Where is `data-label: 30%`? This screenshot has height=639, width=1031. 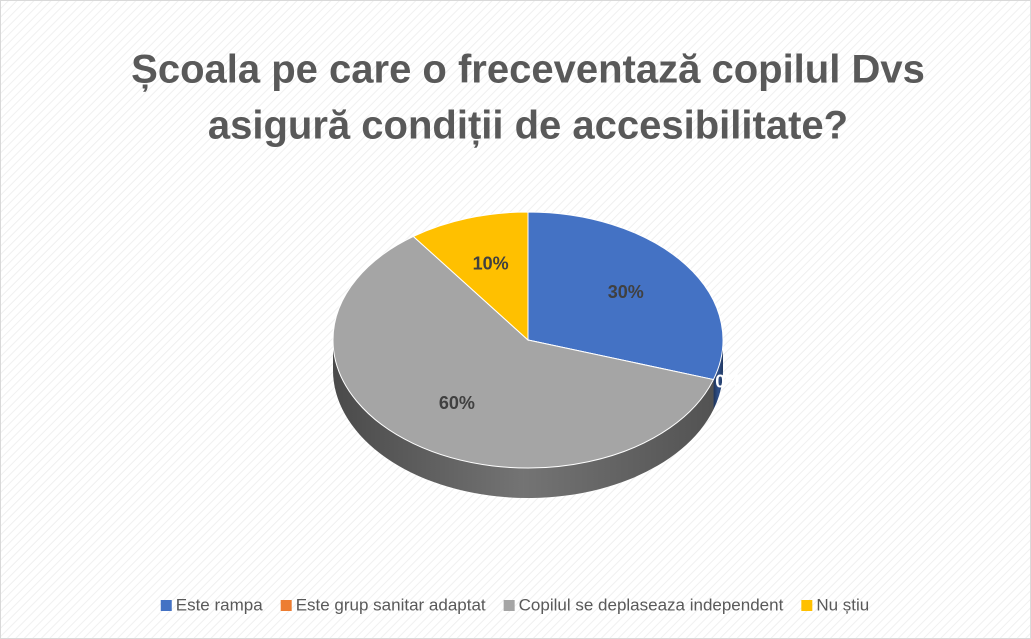 data-label: 30% is located at coordinates (626, 292).